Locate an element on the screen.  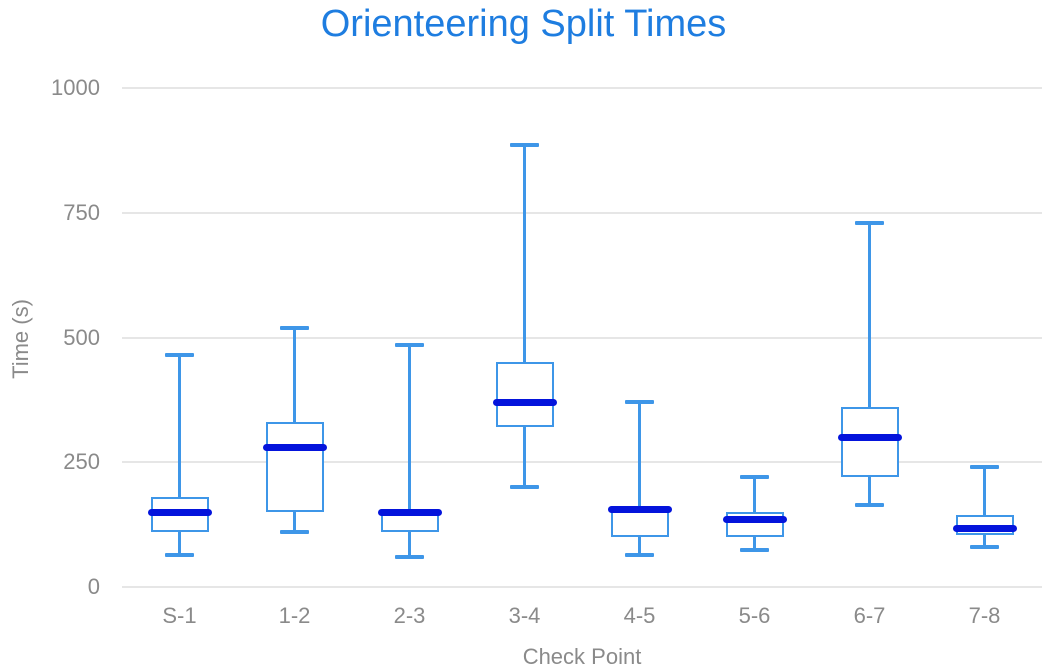
x-axis-title: Check Point is located at coordinates (582, 656).